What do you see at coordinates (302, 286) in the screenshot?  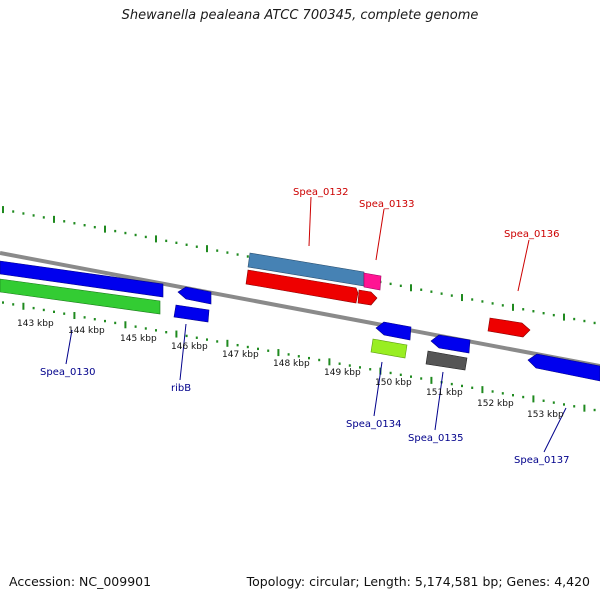 I see `gene-arrow-spea-0132-red` at bounding box center [302, 286].